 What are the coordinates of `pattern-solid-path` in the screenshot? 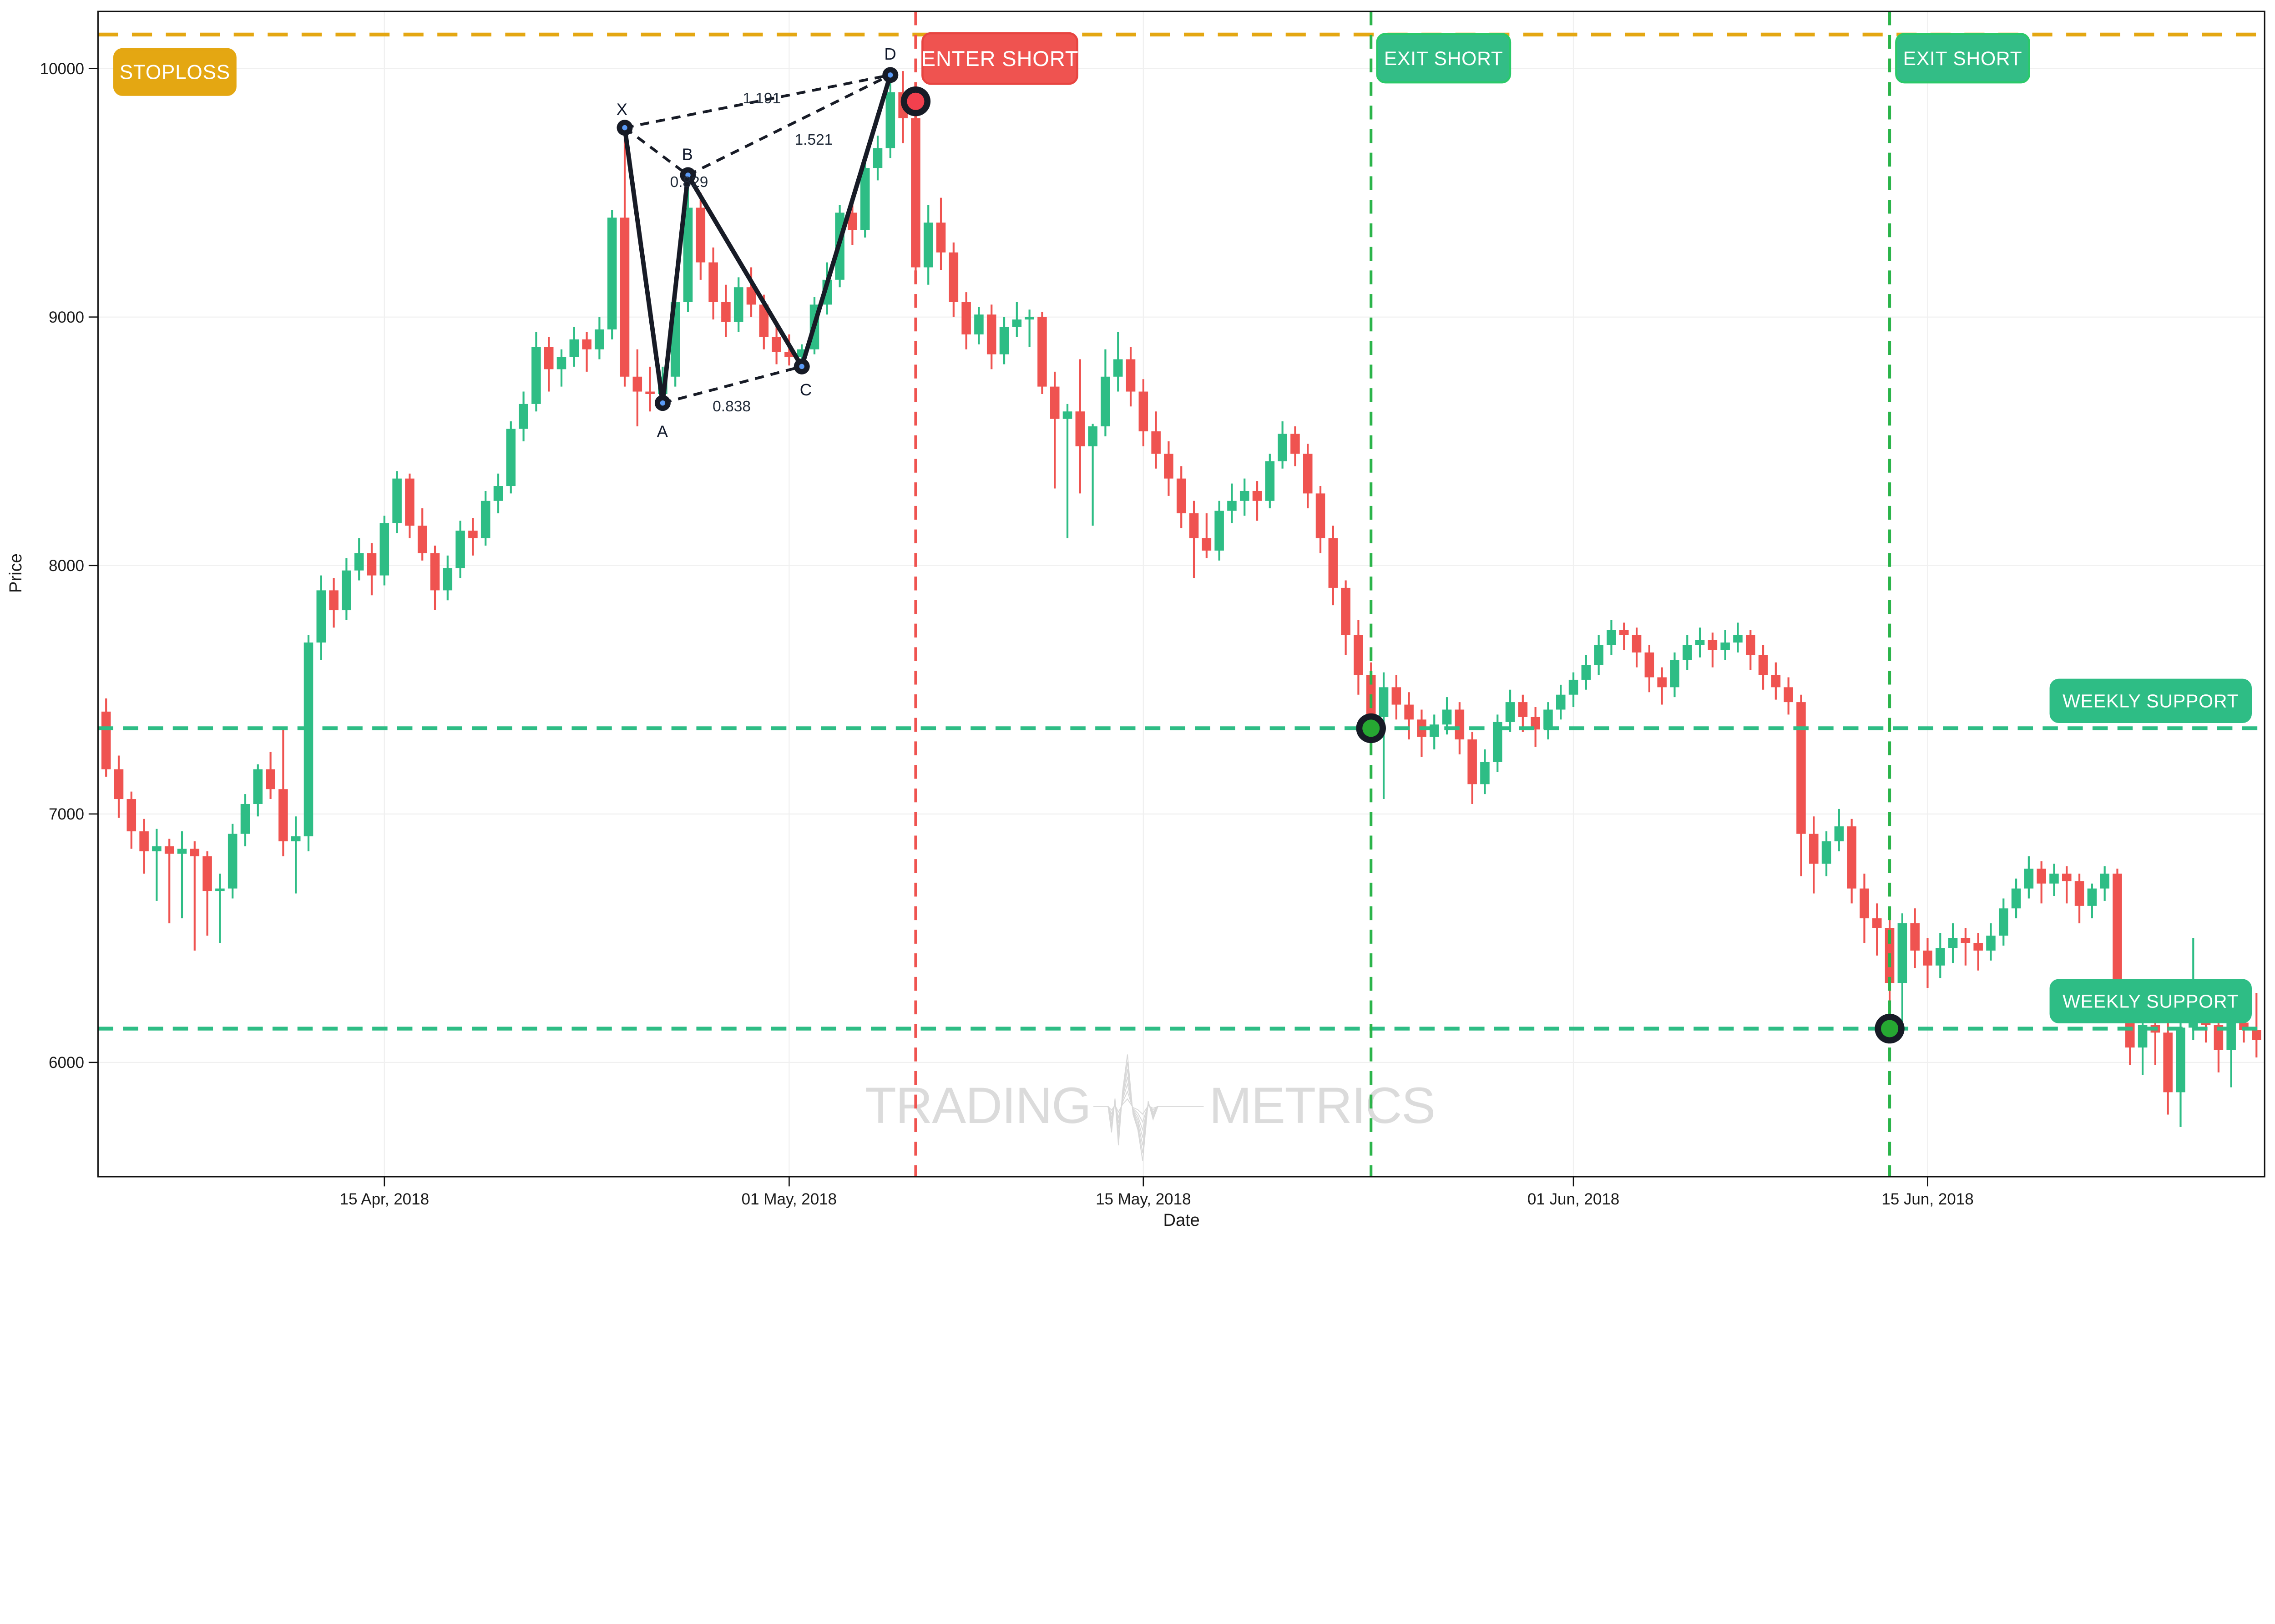 It's located at (758, 239).